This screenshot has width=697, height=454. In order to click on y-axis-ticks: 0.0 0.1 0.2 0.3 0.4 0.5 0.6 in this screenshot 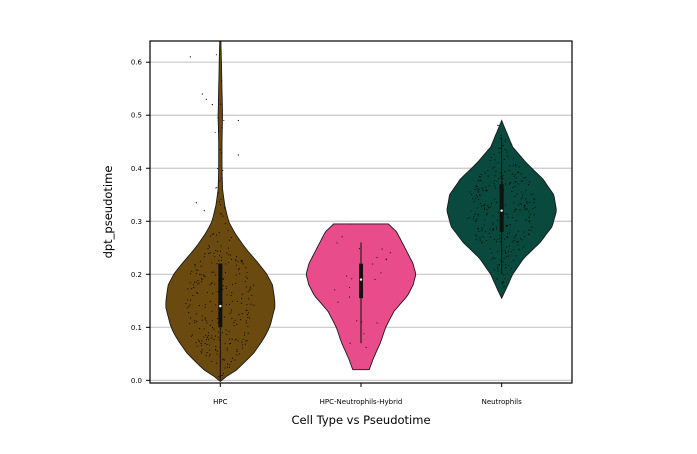, I will do `click(140, 222)`.